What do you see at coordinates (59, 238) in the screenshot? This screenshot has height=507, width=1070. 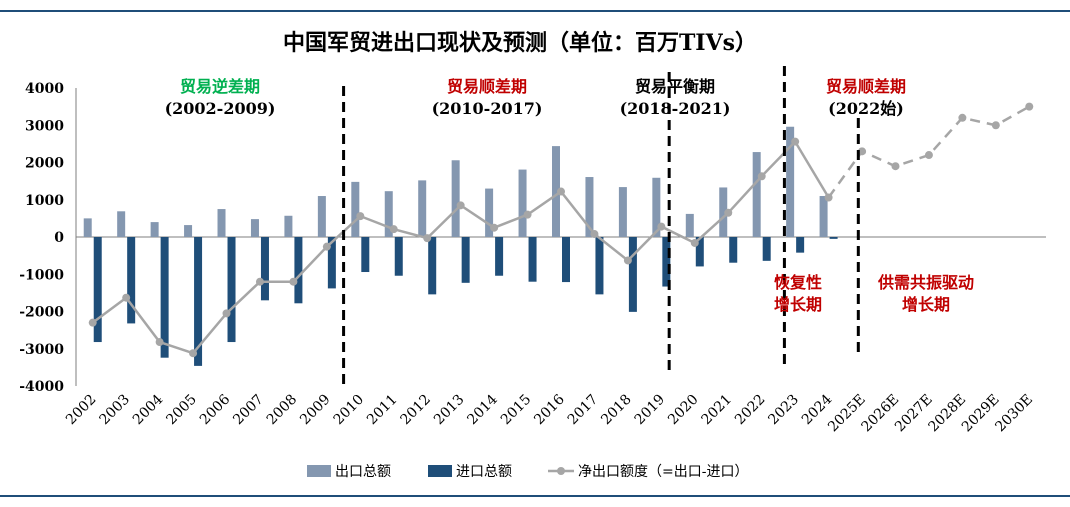 I see `y-tick-label: 0` at bounding box center [59, 238].